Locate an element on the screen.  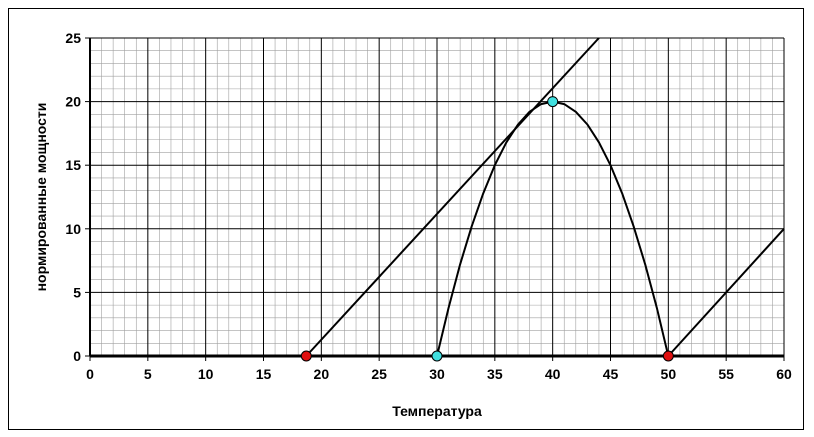
x-tick-label: 30 is located at coordinates (437, 374).